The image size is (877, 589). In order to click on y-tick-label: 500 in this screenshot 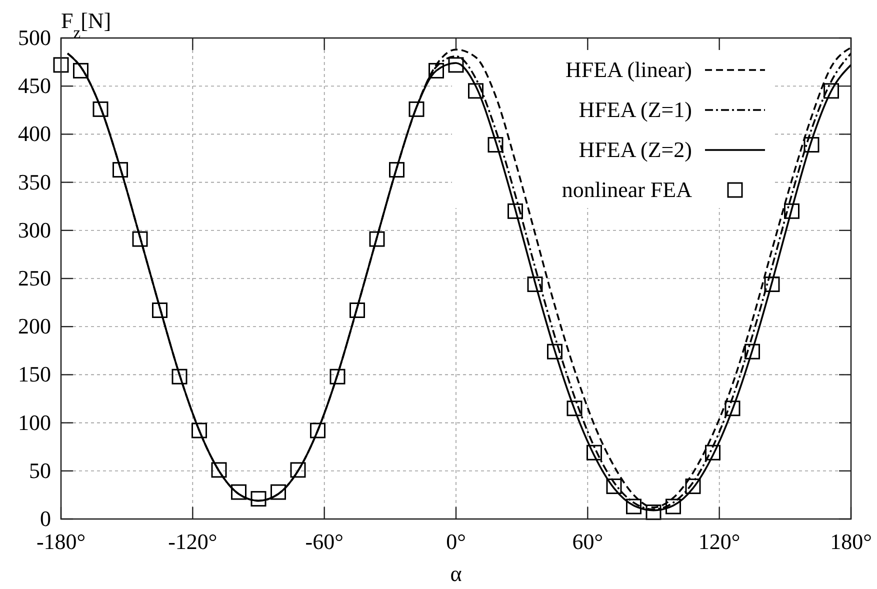, I will do `click(34, 37)`.